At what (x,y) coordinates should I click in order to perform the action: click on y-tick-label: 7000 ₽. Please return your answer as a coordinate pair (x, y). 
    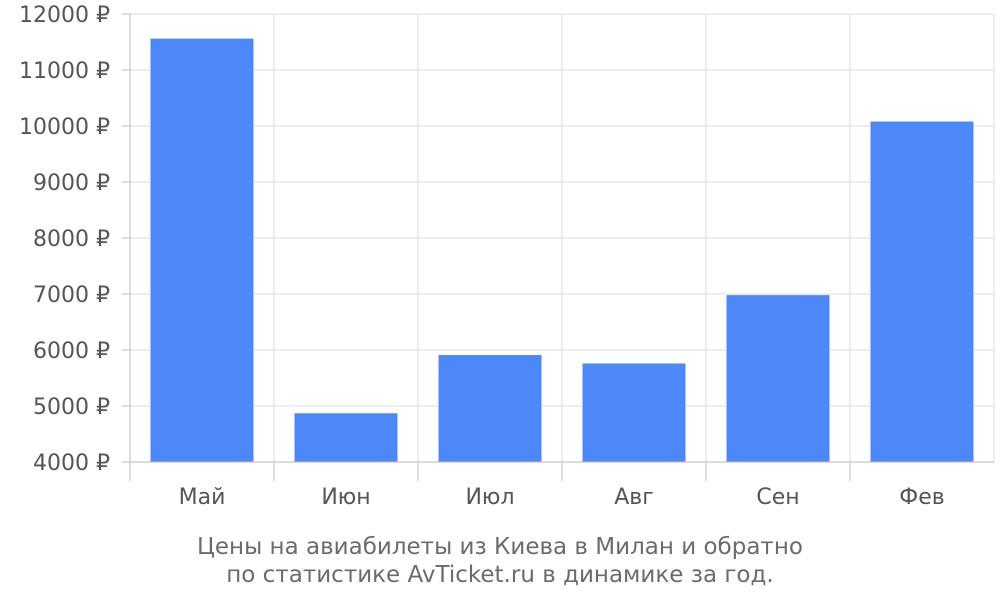
    Looking at the image, I should click on (71, 295).